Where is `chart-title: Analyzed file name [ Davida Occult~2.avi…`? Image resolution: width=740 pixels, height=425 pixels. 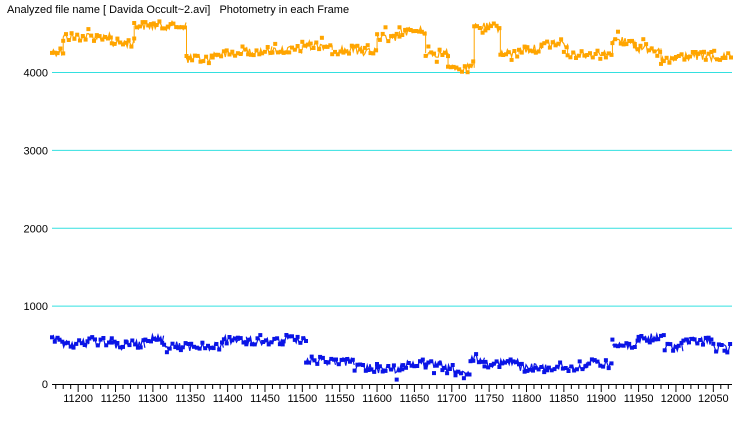 chart-title: Analyzed file name [ Davida Occult~2.avi… is located at coordinates (178, 10).